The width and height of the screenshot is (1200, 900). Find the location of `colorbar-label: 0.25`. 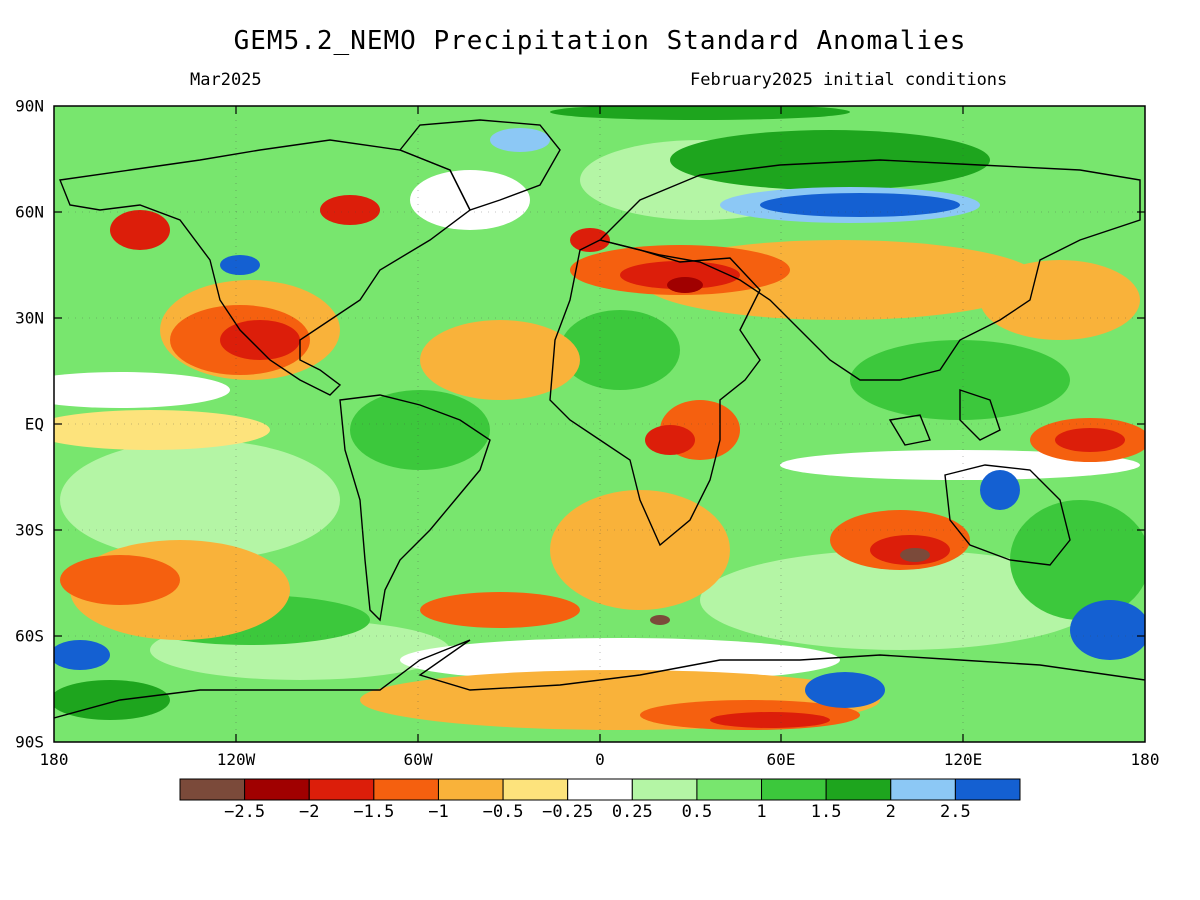

colorbar-label: 0.25 is located at coordinates (632, 812).